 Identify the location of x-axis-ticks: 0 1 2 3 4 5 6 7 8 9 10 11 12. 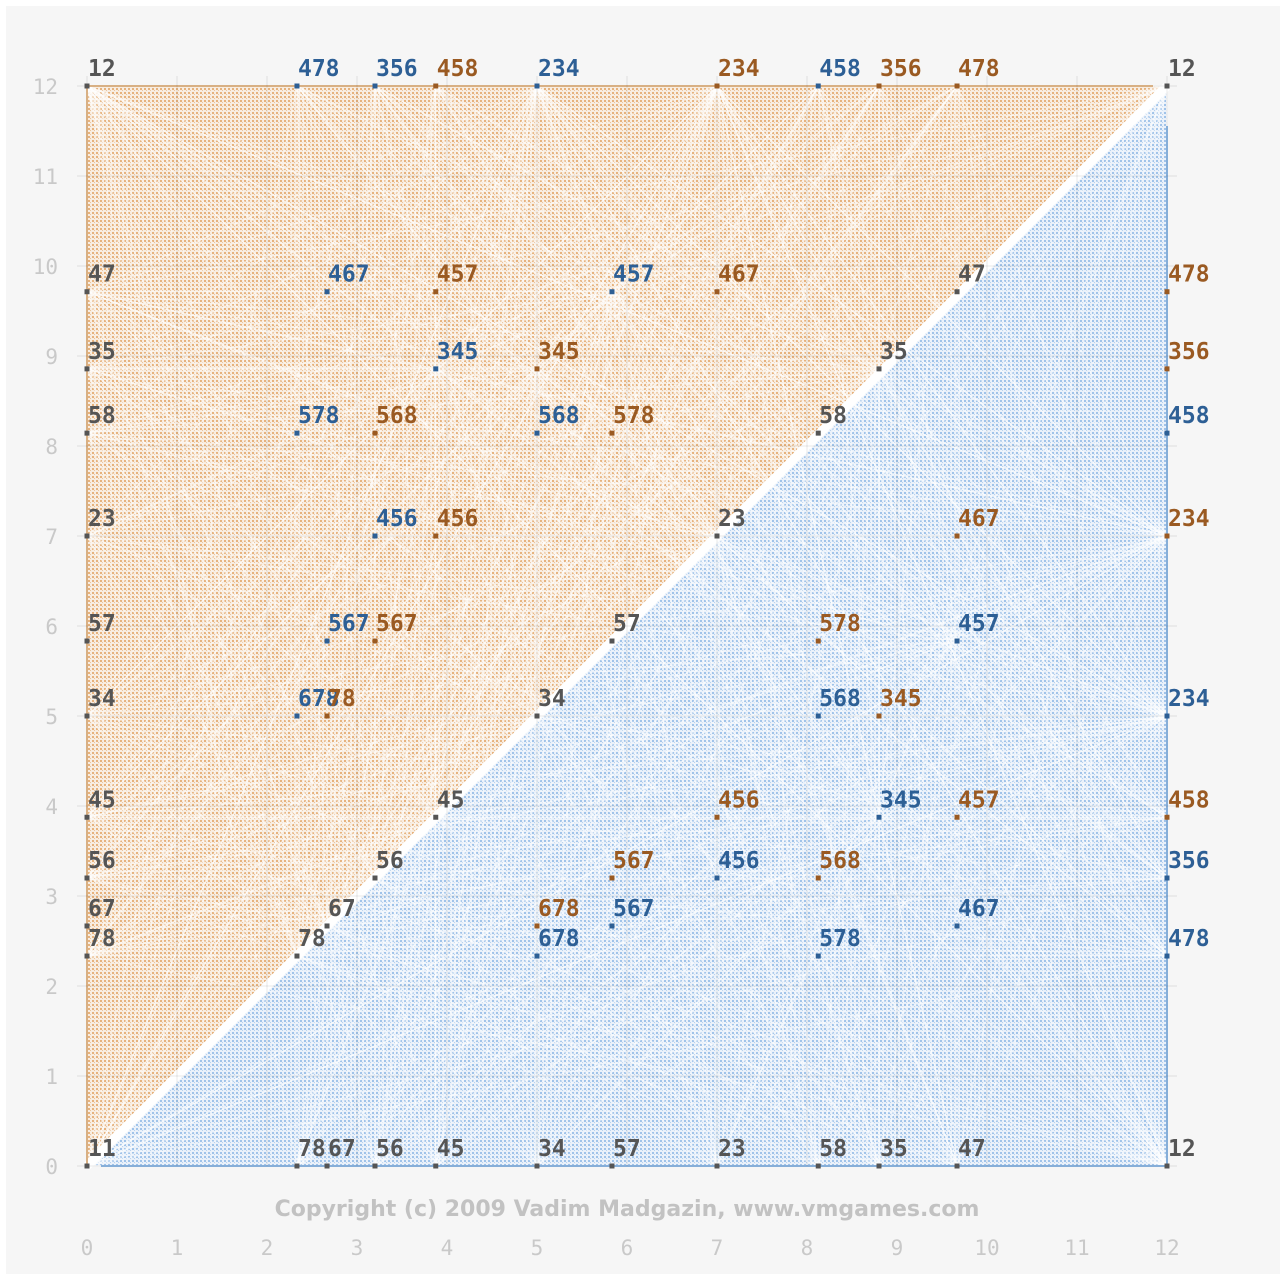
(630, 1248).